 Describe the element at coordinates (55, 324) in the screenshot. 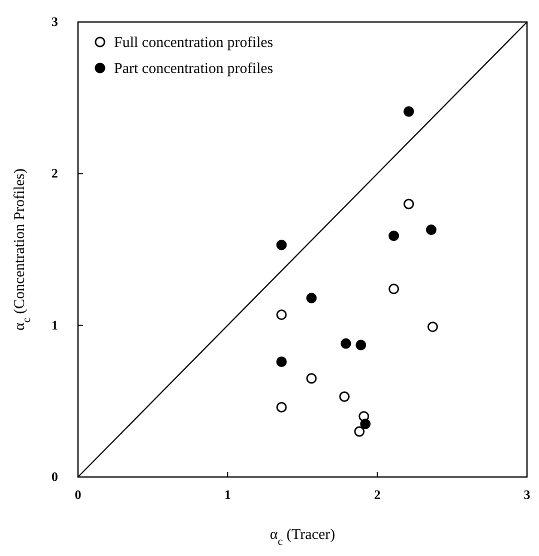

I see `y-tick-label: 1` at that location.